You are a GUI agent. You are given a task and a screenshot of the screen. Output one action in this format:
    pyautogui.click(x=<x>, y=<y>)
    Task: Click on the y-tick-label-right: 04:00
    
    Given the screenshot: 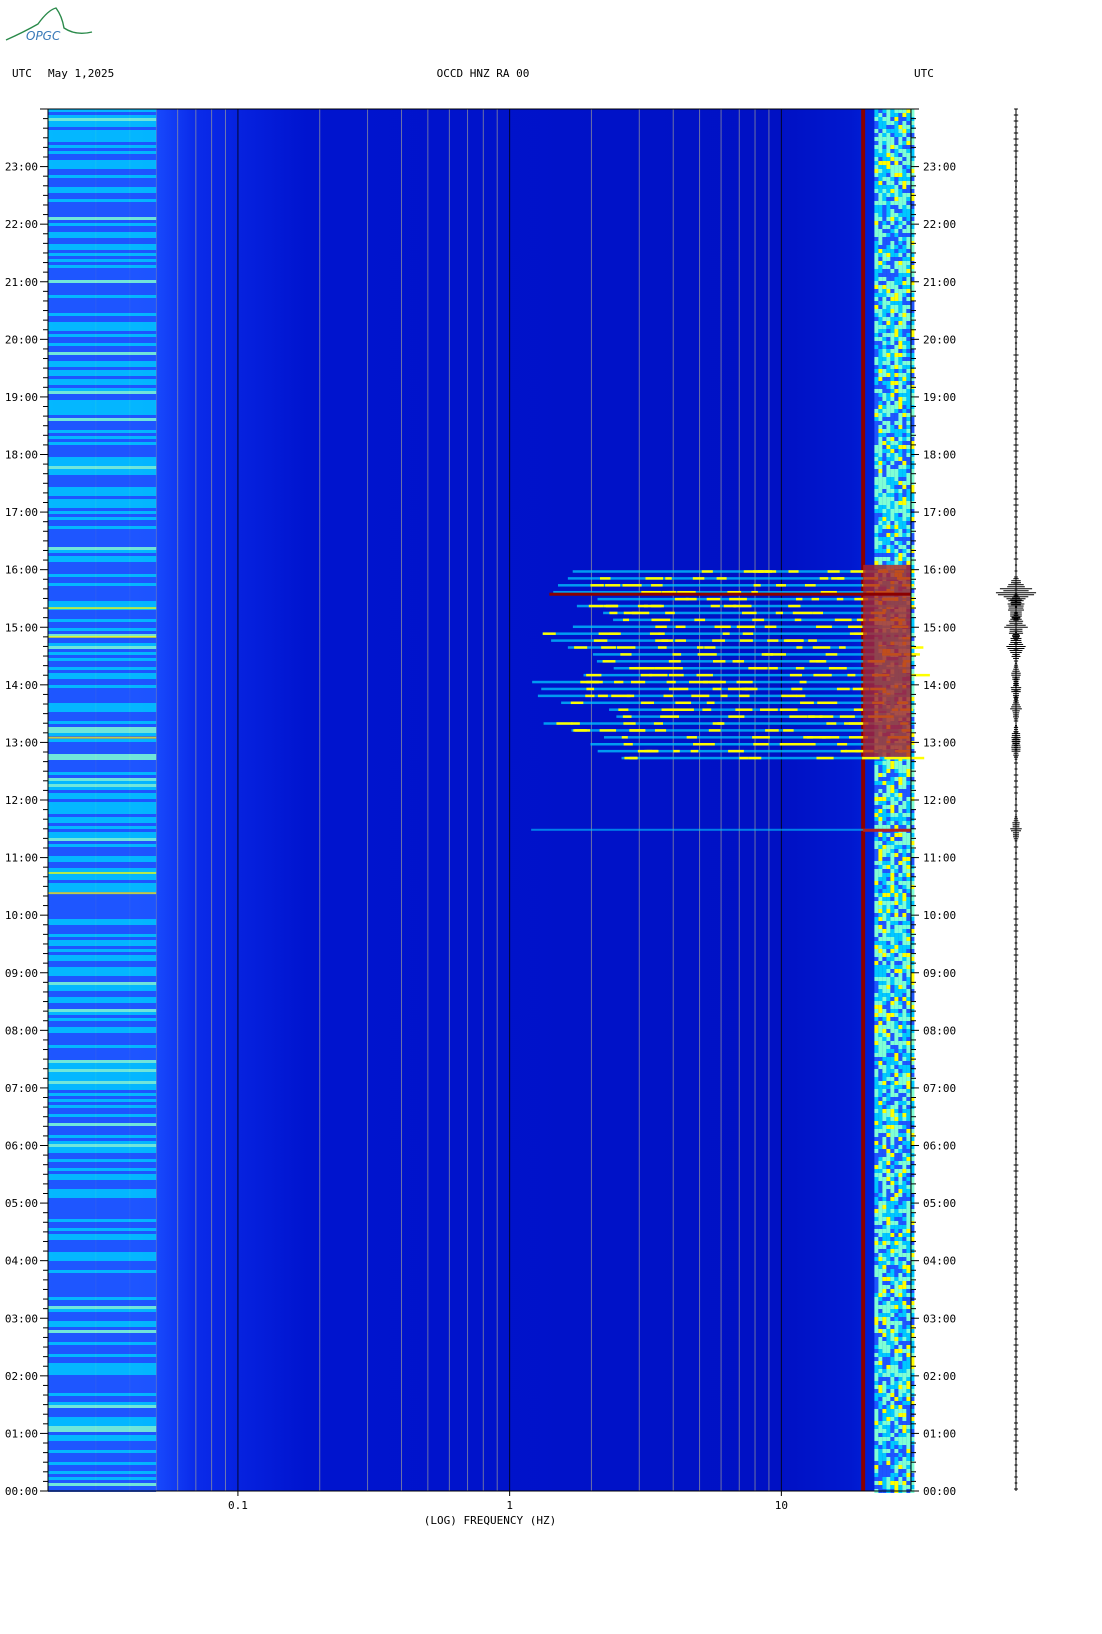 What is the action you would take?
    pyautogui.click(x=939, y=1261)
    